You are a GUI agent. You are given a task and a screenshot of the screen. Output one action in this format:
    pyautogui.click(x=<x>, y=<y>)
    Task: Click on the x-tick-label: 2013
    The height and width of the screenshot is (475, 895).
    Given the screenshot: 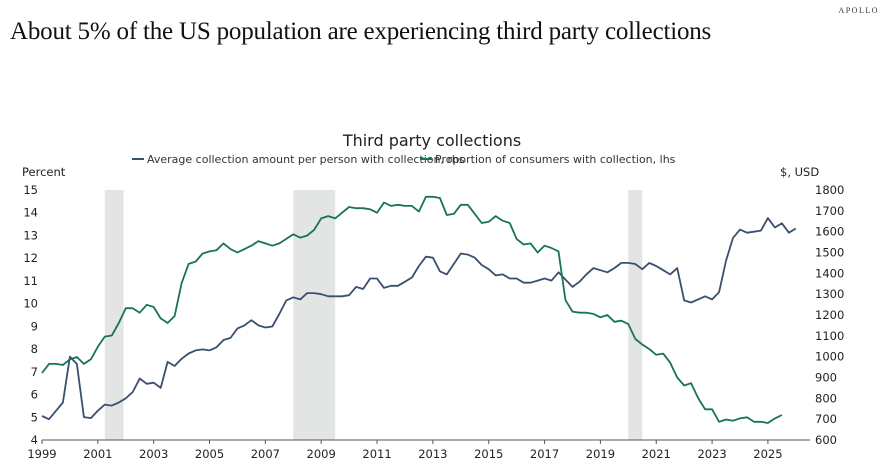 What is the action you would take?
    pyautogui.click(x=432, y=454)
    